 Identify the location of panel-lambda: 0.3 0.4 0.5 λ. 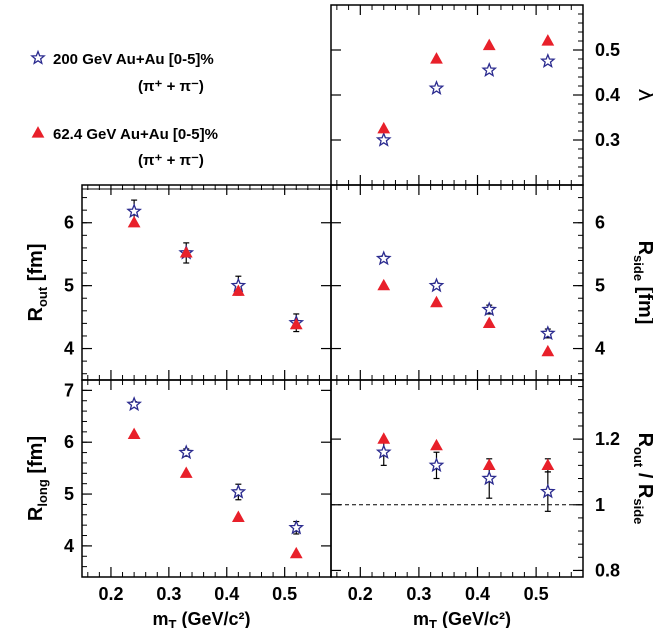
(491, 95).